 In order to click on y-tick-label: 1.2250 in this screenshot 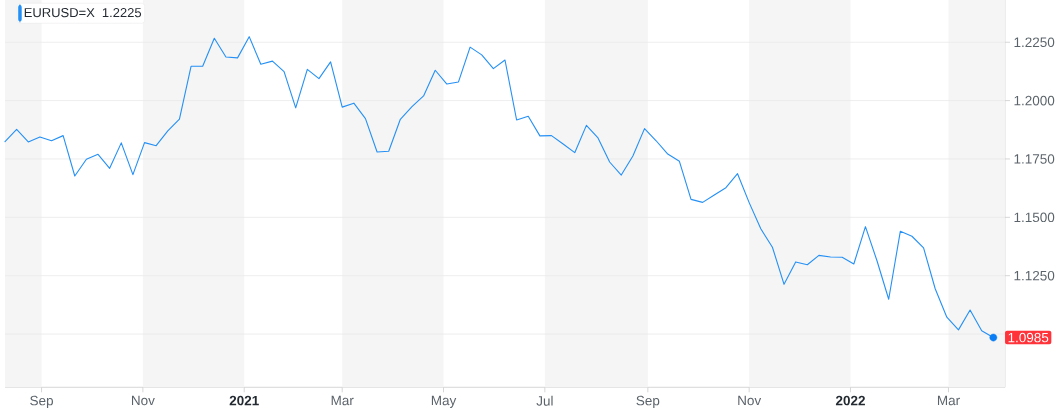, I will do `click(1034, 42)`.